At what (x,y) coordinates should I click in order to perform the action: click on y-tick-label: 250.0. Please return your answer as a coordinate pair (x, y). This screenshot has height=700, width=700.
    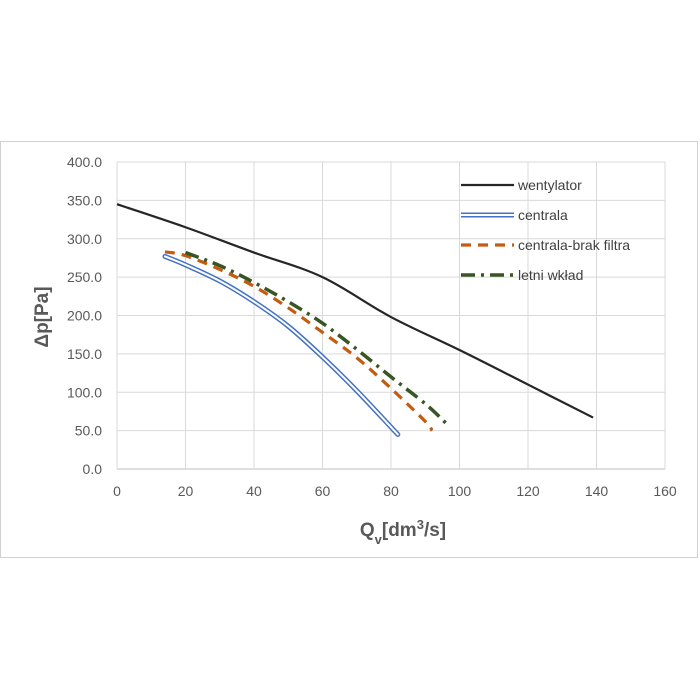
    Looking at the image, I should click on (84, 277).